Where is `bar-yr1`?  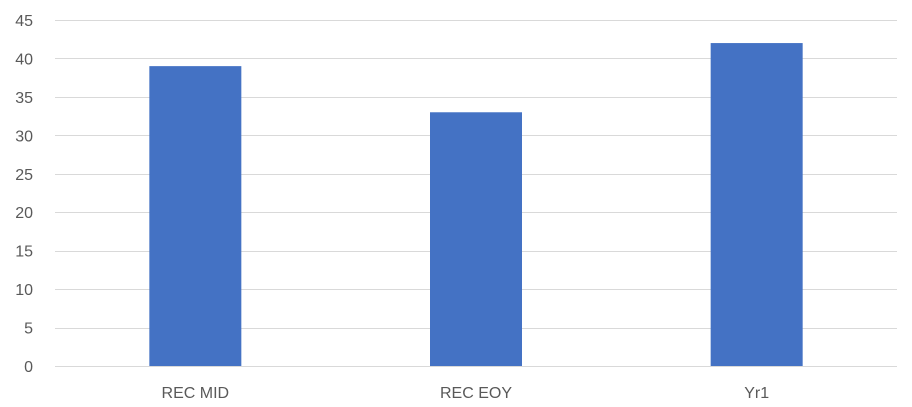 bar-yr1 is located at coordinates (756, 205).